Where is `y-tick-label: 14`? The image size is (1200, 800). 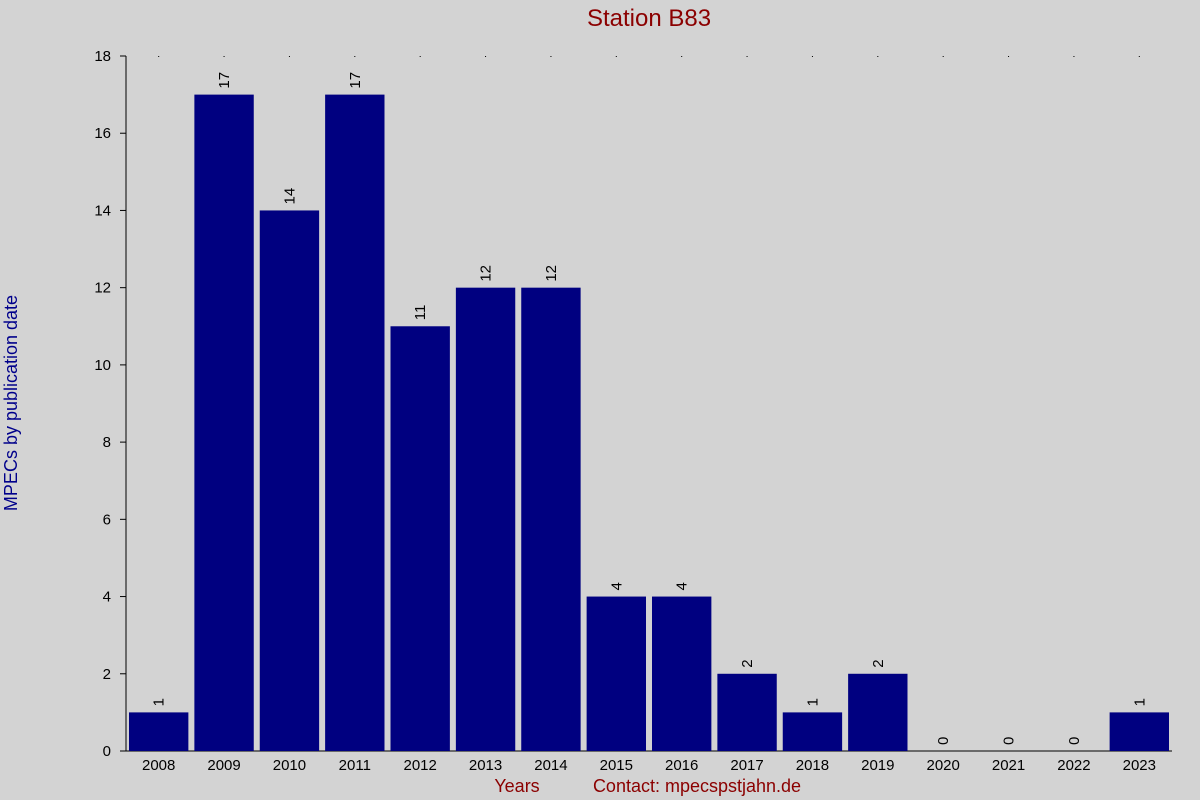 y-tick-label: 14 is located at coordinates (102, 210).